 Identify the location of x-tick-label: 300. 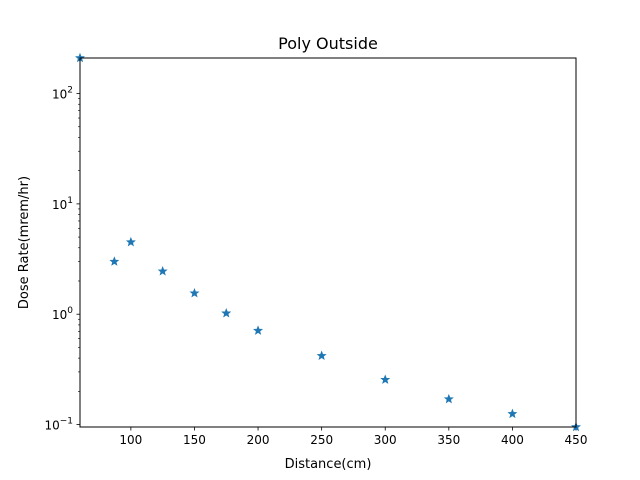
(385, 440).